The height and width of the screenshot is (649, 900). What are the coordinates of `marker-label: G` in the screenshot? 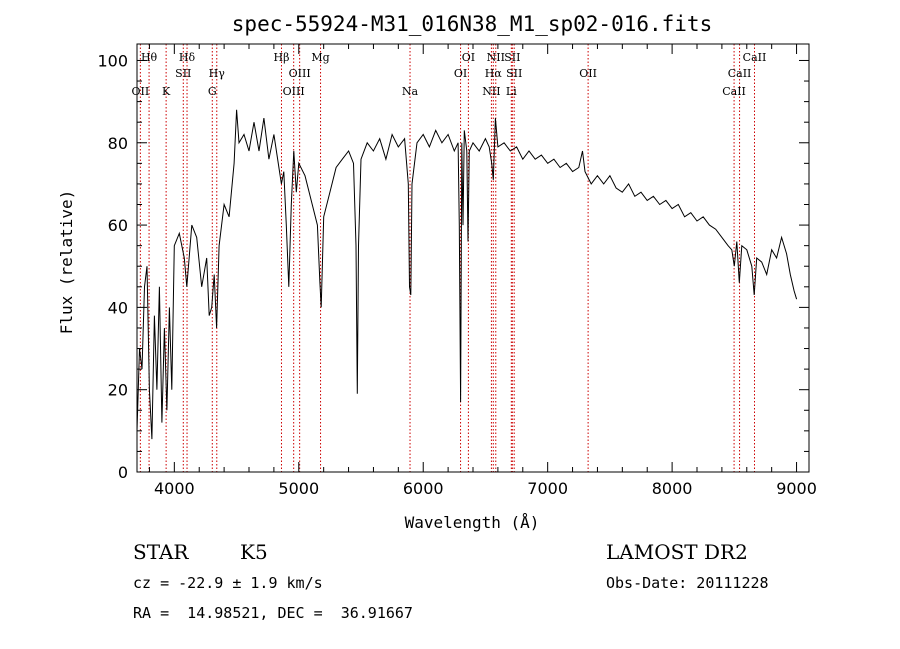 It's located at (212, 91).